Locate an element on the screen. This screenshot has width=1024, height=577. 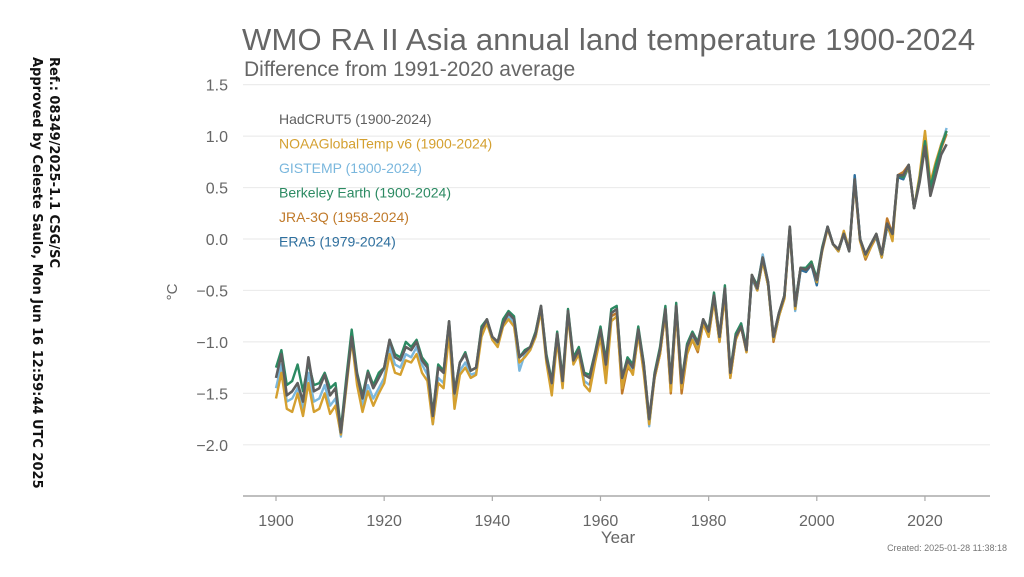
y-tick-label: 1.0 is located at coordinates (217, 137).